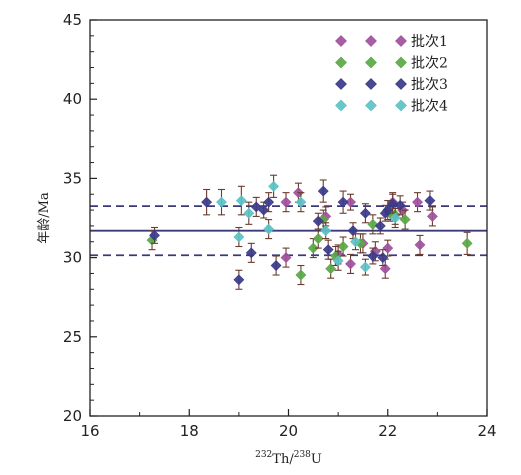 The width and height of the screenshot is (521, 475). Describe the element at coordinates (263, 455) in the screenshot. I see `x-axis-title-sup1: 232` at that location.